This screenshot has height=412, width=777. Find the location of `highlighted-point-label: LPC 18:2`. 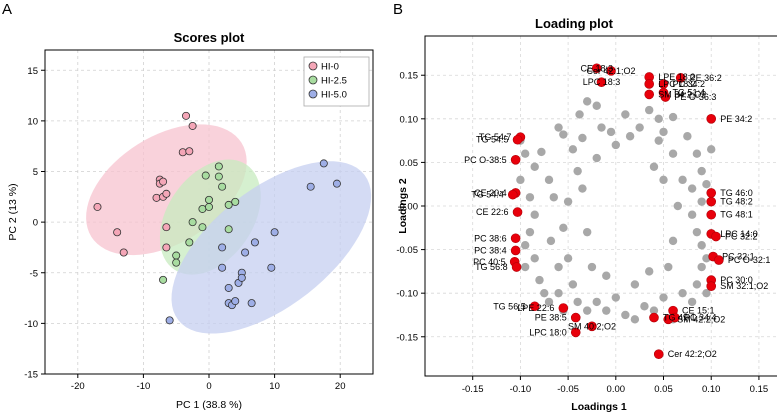

highlighted-point-label: LPC 18:2 is located at coordinates (677, 84).